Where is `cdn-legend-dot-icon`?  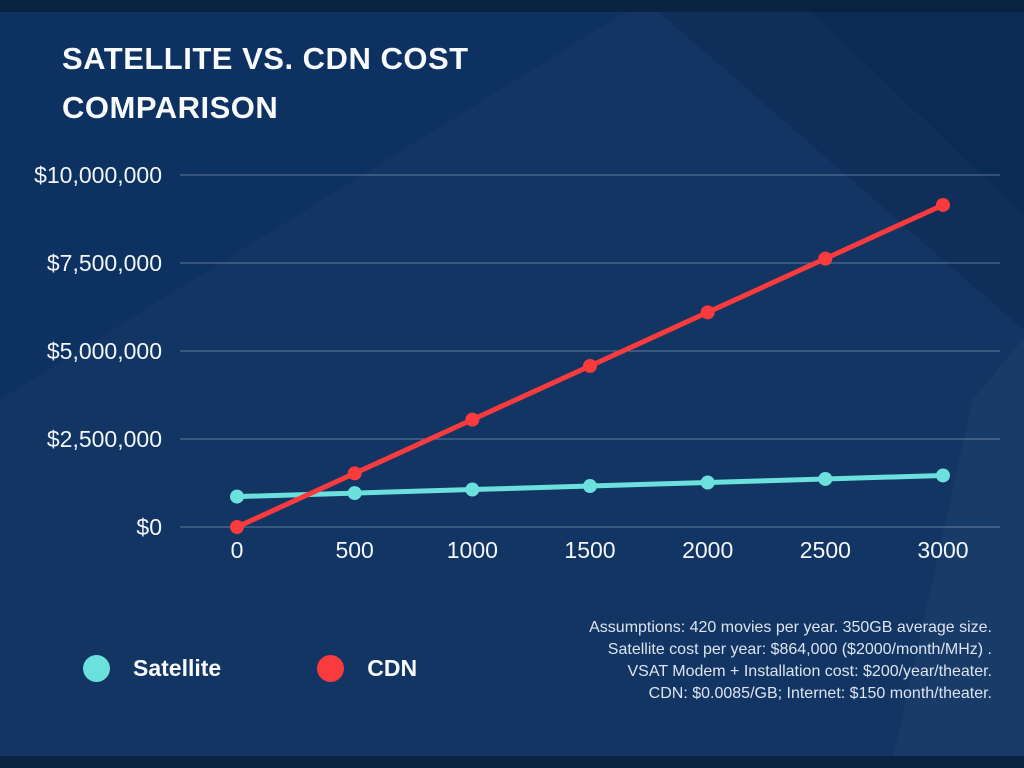
cdn-legend-dot-icon is located at coordinates (331, 668).